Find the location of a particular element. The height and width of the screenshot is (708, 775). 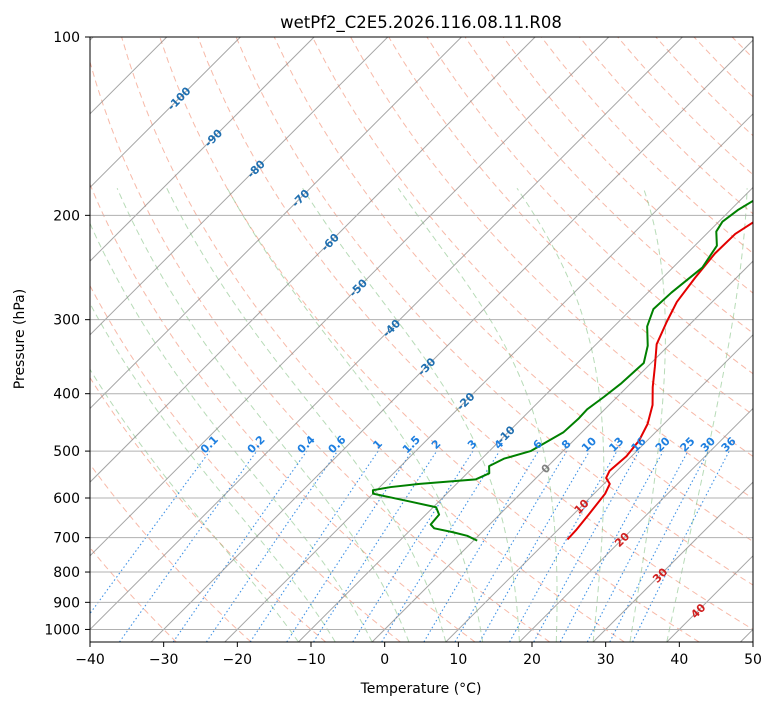

x-tick-label: 50 is located at coordinates (753, 660).